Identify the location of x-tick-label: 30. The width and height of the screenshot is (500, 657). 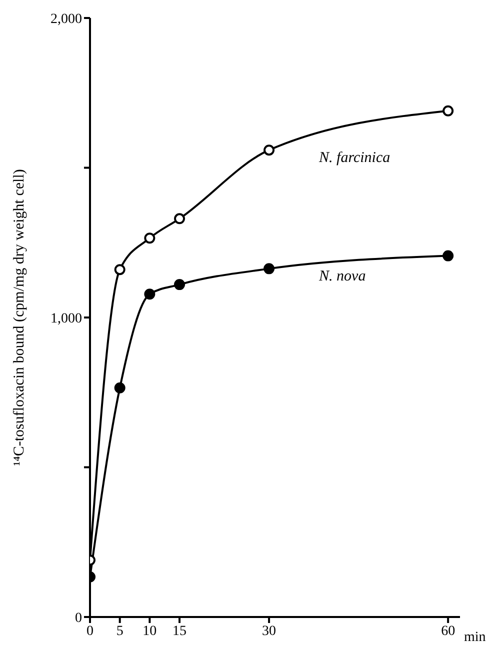
(269, 631).